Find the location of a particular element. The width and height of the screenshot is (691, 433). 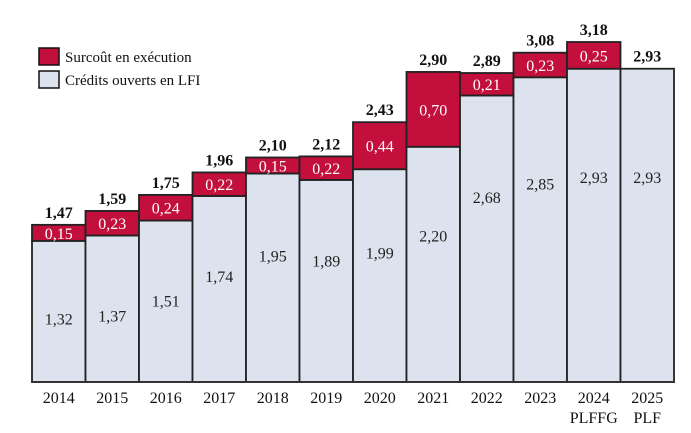

legend-label-credits: Crédits ouverts en LFI is located at coordinates (132, 81).